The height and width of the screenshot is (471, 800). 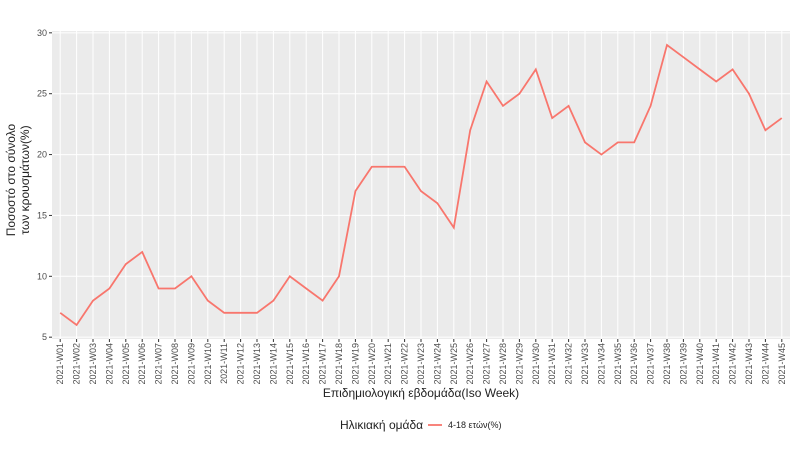 I want to click on x-tick-label: 2021-W09, so click(x=191, y=364).